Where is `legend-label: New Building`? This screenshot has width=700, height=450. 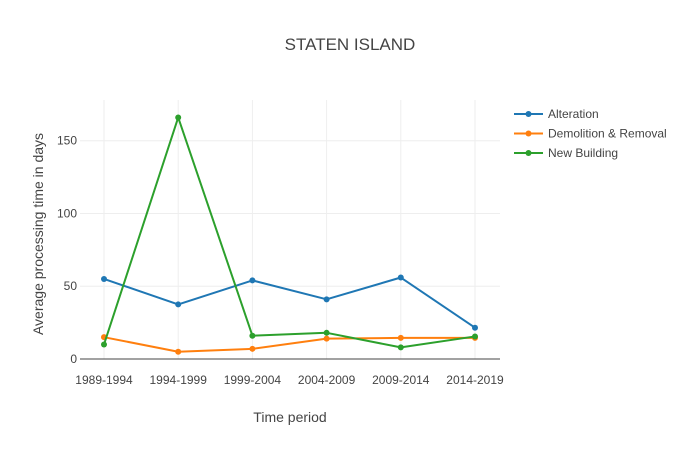 legend-label: New Building is located at coordinates (583, 153).